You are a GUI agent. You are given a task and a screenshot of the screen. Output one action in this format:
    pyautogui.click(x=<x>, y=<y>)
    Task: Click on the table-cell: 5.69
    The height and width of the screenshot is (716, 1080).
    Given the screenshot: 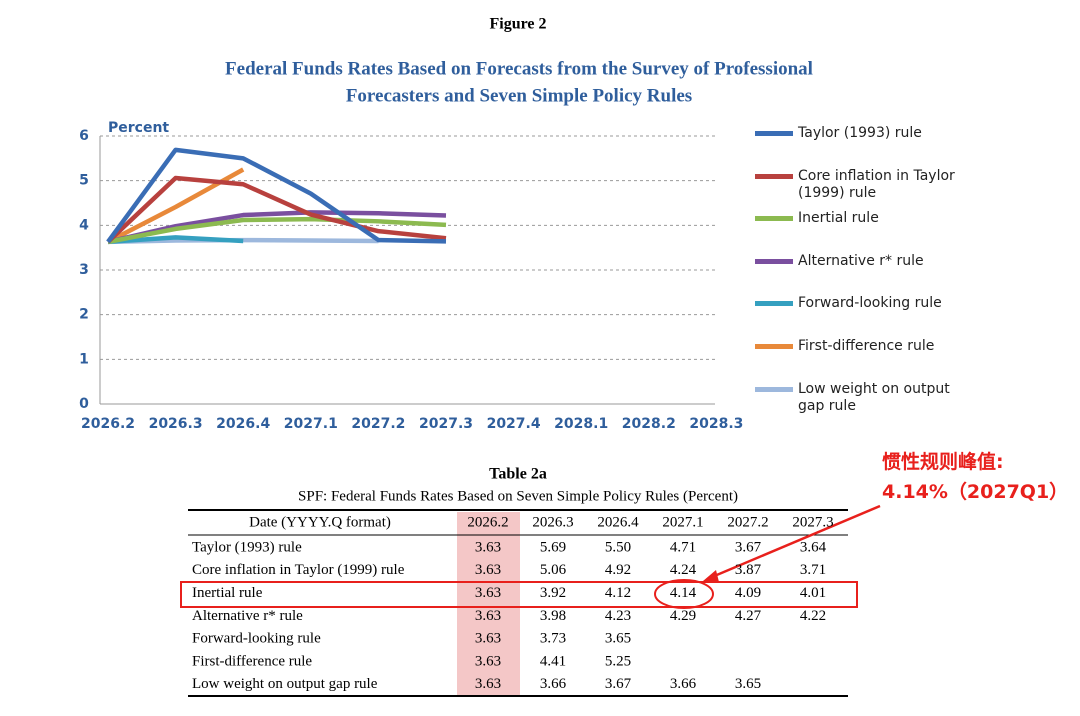 What is the action you would take?
    pyautogui.click(x=553, y=547)
    